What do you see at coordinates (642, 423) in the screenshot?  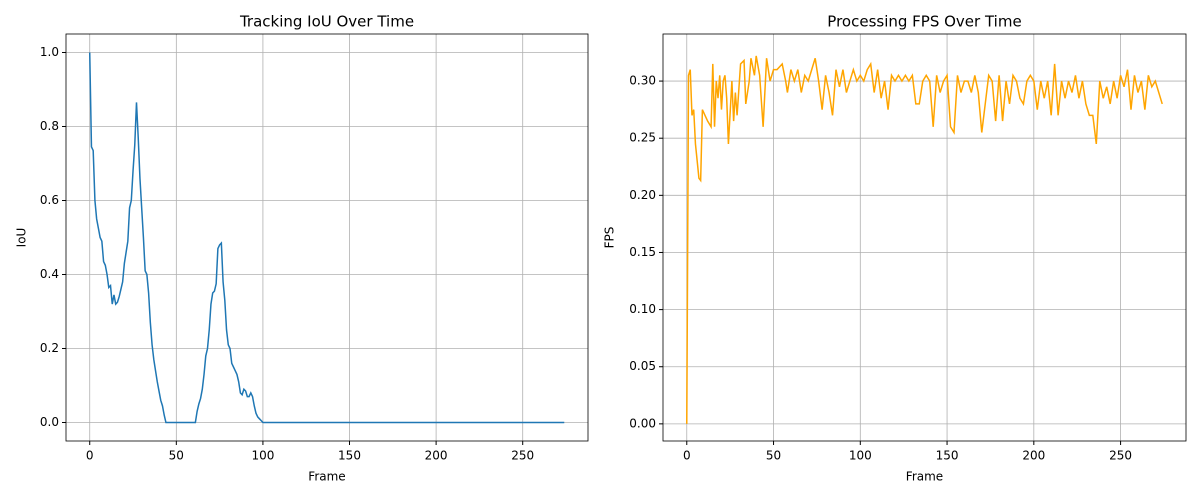 I see `y-tick-label: 0.00` at bounding box center [642, 423].